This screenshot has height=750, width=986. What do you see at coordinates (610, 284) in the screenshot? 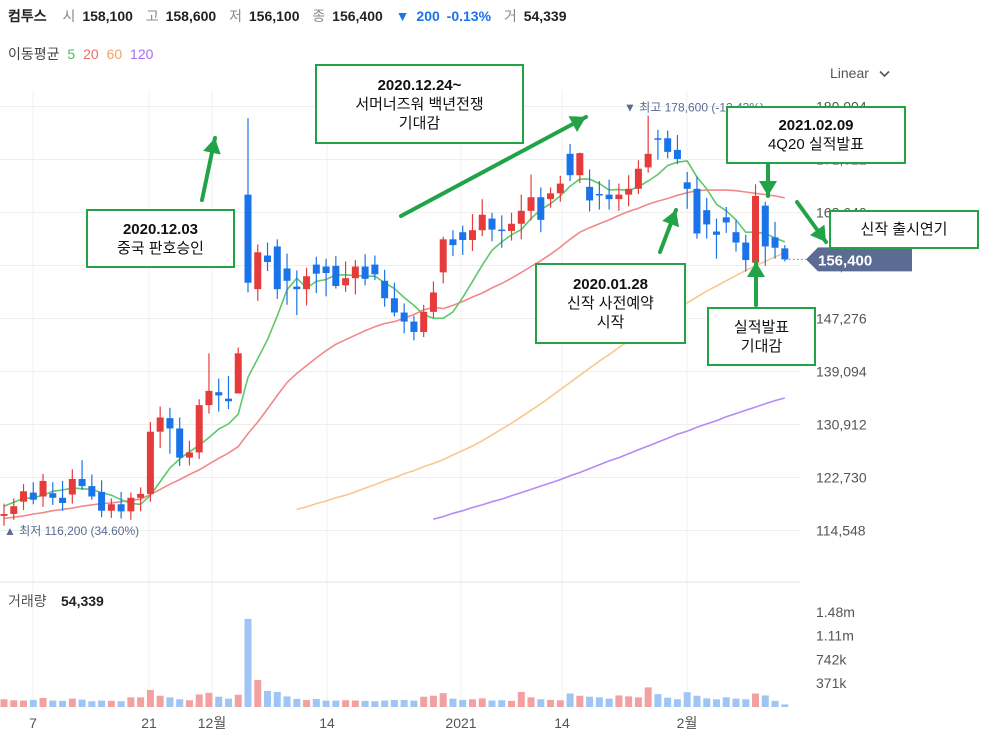
I see `annotation-date: 2020.01.28` at bounding box center [610, 284].